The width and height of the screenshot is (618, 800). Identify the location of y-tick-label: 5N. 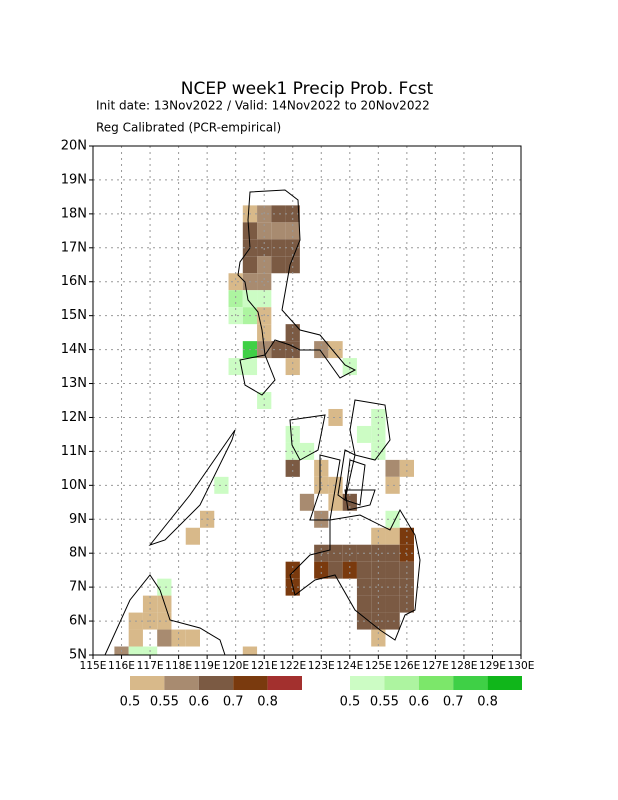
(78, 655).